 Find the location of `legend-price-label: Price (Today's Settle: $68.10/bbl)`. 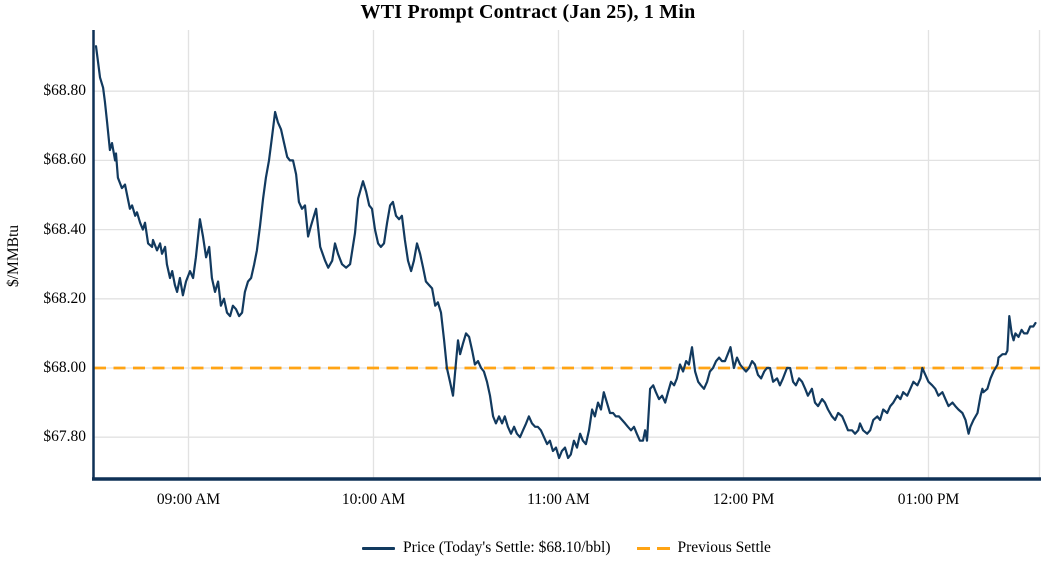

legend-price-label: Price (Today's Settle: $68.10/bbl) is located at coordinates (507, 547).